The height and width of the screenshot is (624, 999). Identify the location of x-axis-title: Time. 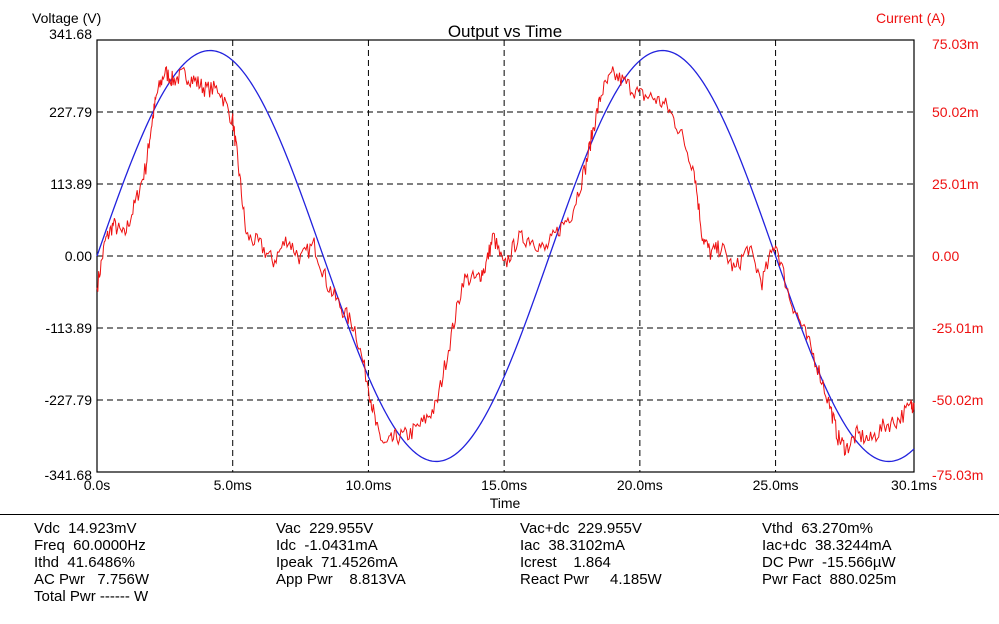
(505, 503).